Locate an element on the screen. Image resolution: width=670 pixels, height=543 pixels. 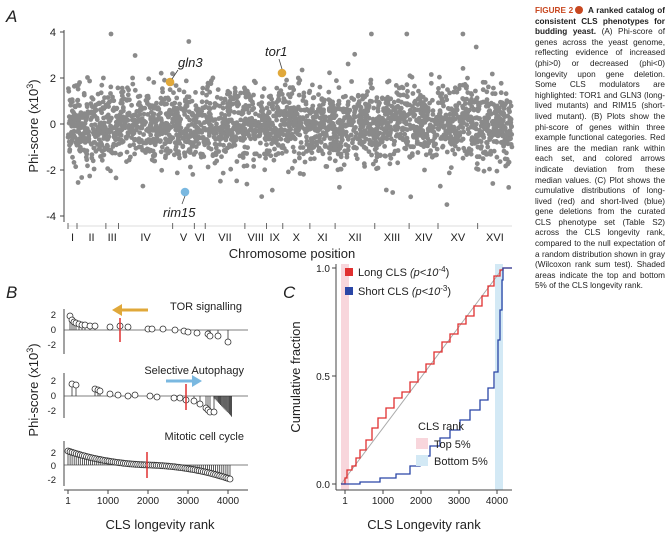
x-tick-label: 1 is located at coordinates (345, 501).